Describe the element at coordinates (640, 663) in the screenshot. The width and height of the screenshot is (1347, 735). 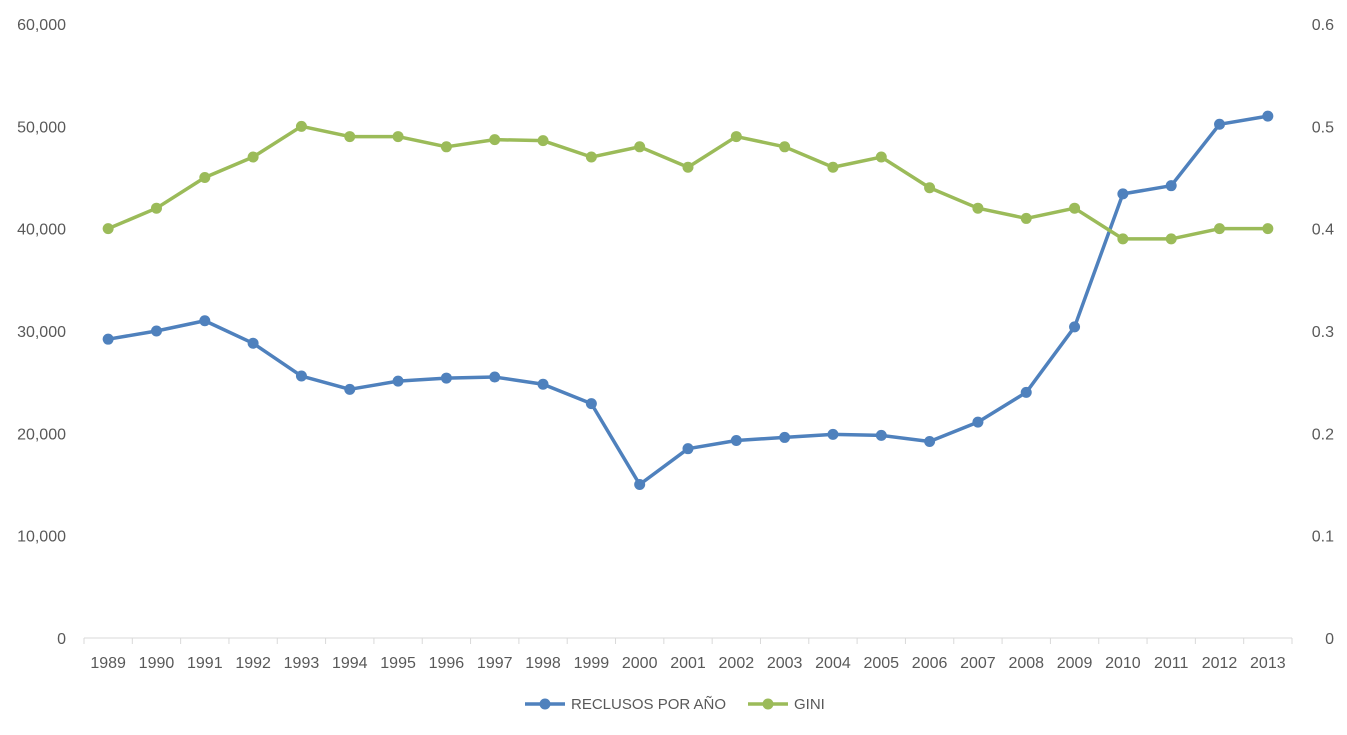
I see `x-axis-tick-label: 2000` at that location.